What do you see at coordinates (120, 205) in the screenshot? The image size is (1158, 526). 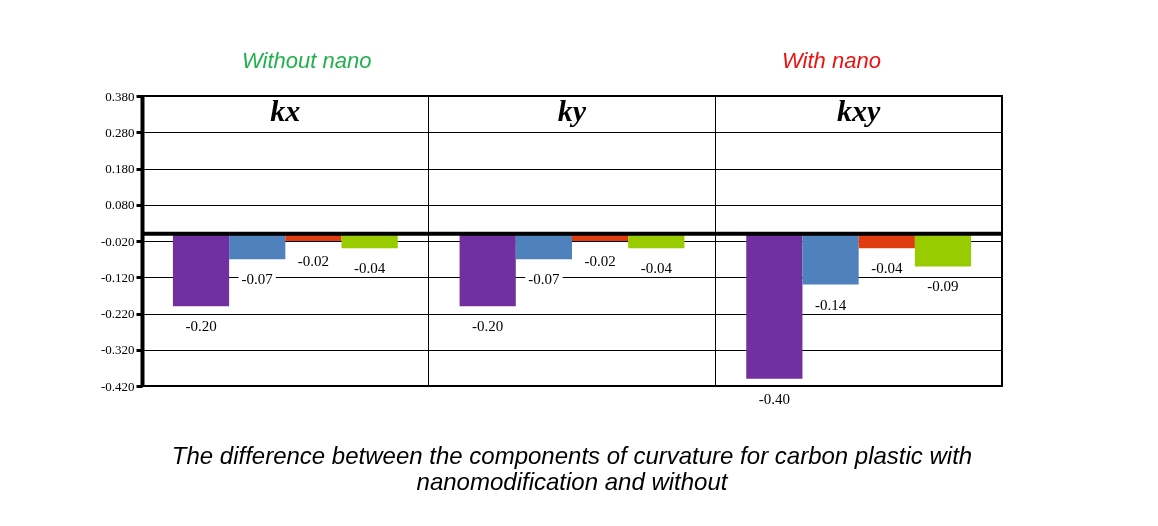 I see `y-tick-label: 0.080` at bounding box center [120, 205].